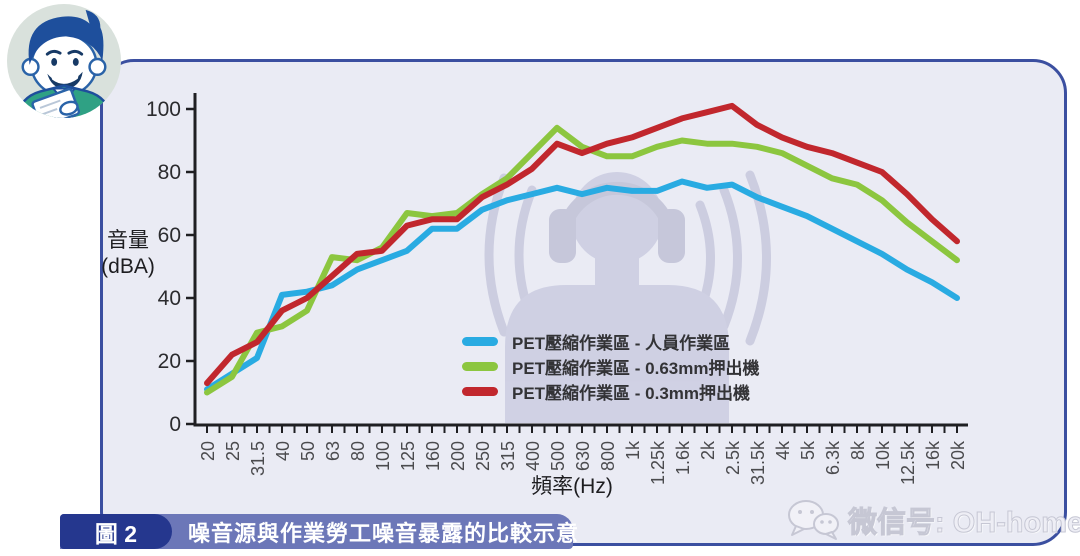 The image size is (1080, 556). What do you see at coordinates (128, 266) in the screenshot?
I see `y-axis-title-line2: (dBA)` at bounding box center [128, 266].